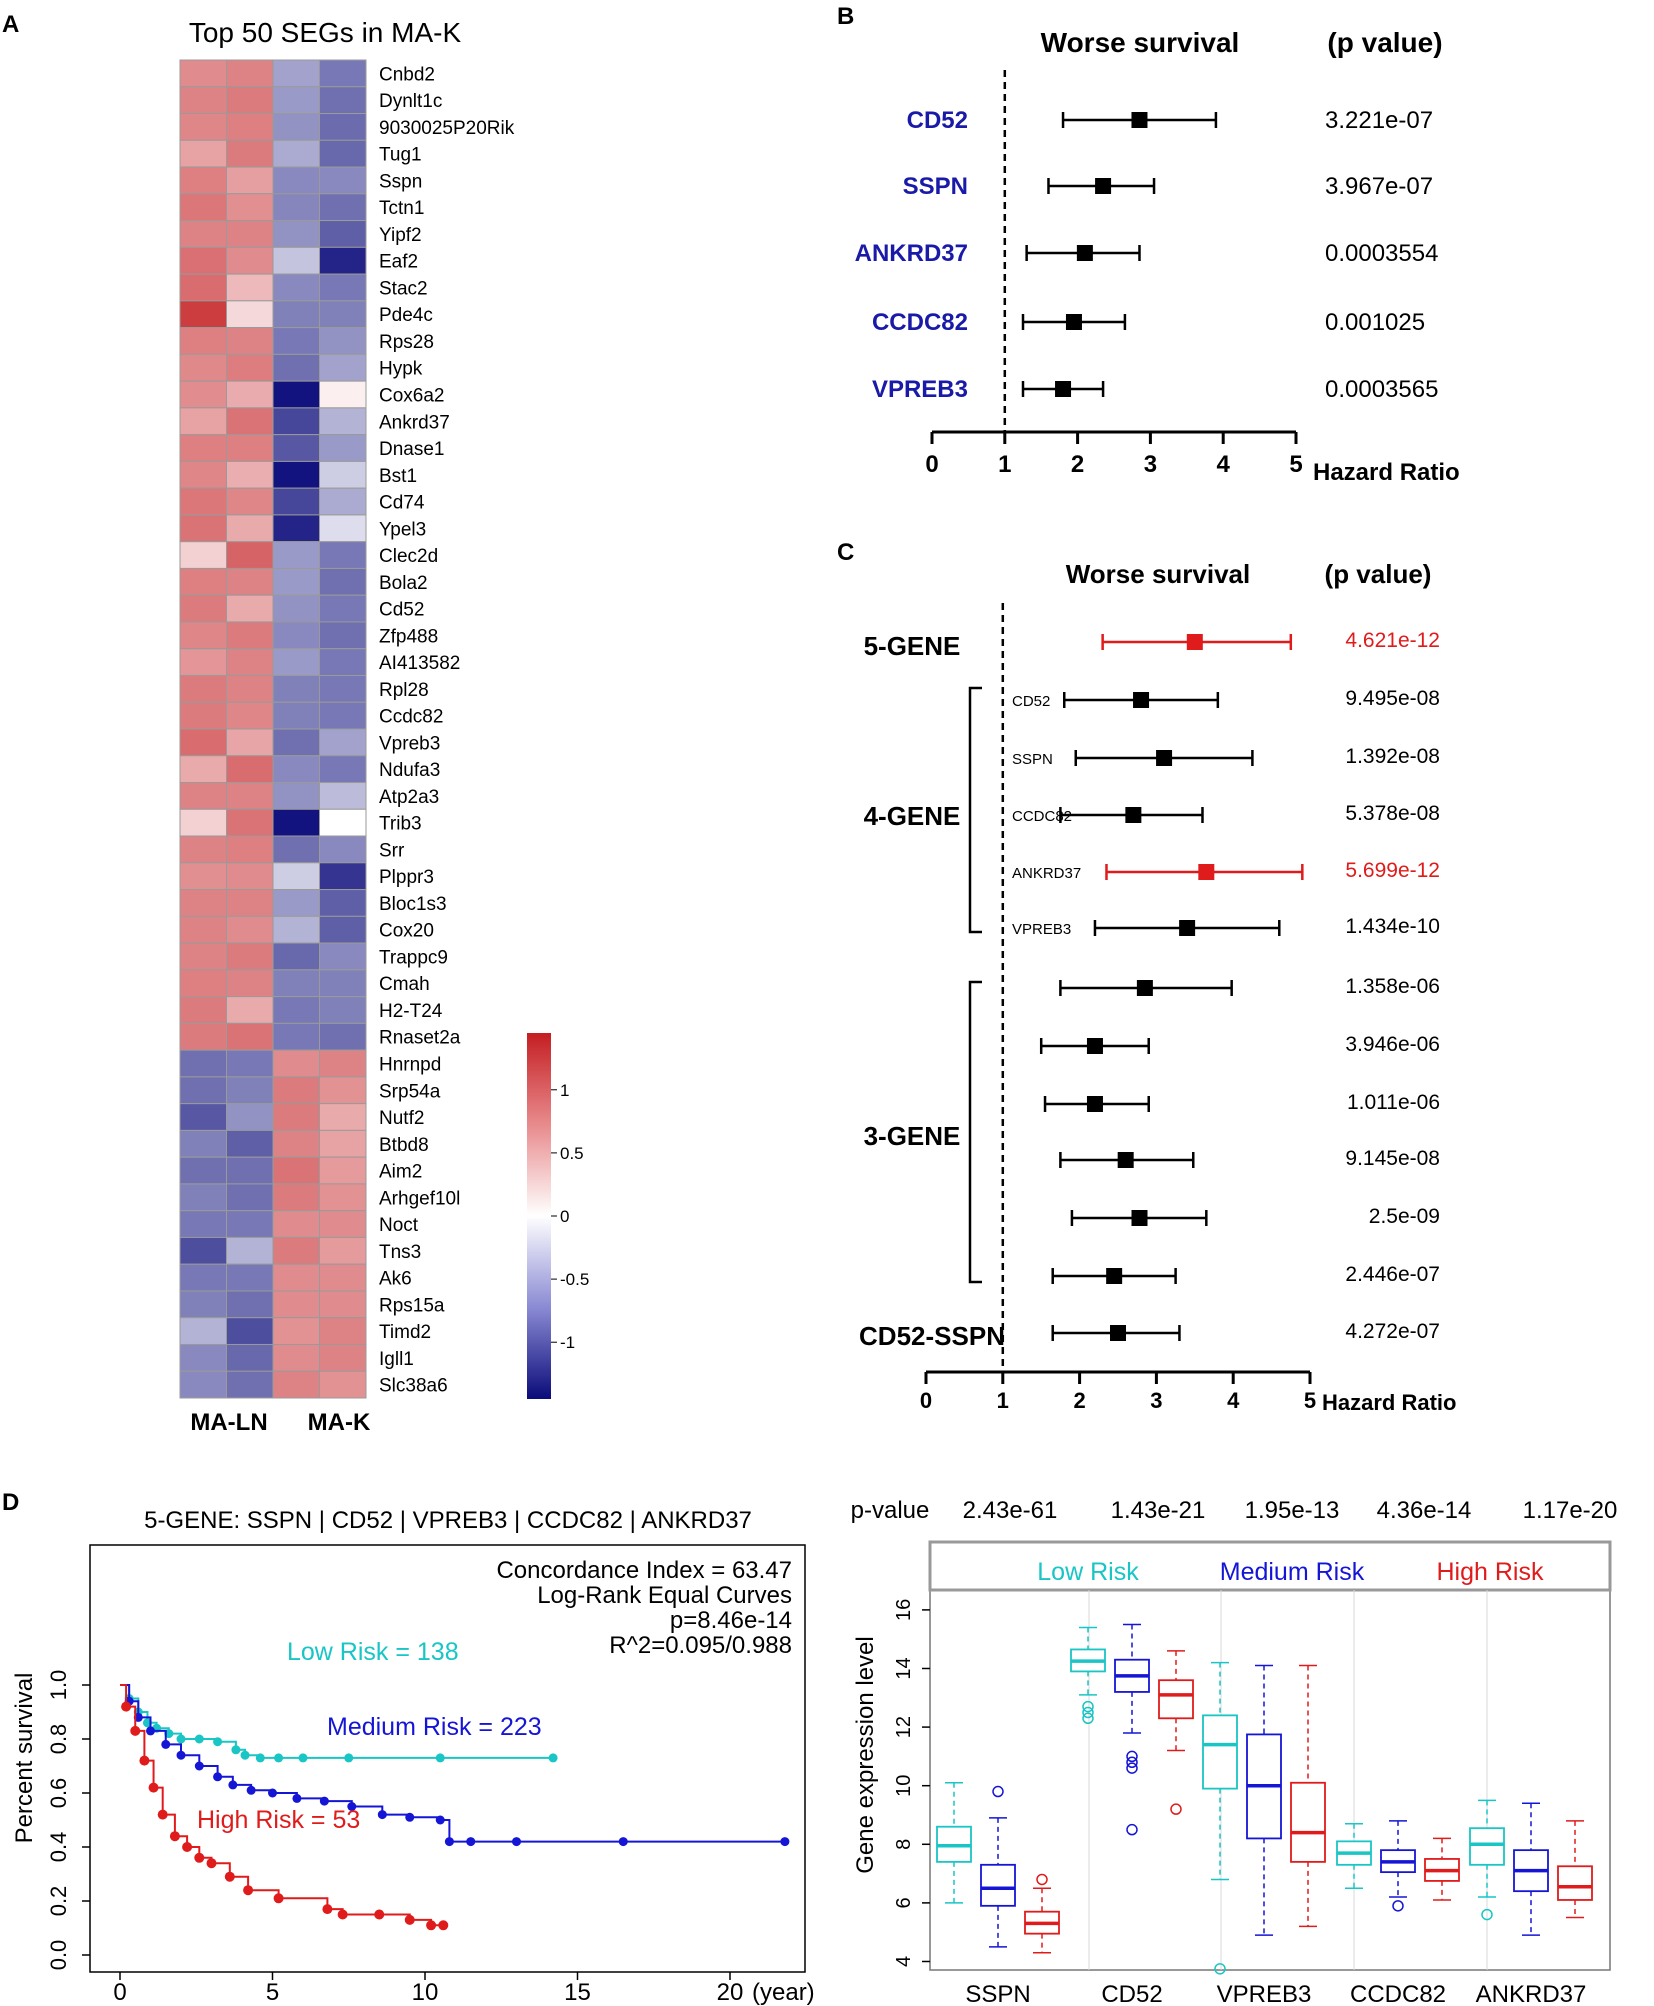  What do you see at coordinates (932, 1336) in the screenshot?
I see `group-label-cd52-sspn: CD52-SSPN` at bounding box center [932, 1336].